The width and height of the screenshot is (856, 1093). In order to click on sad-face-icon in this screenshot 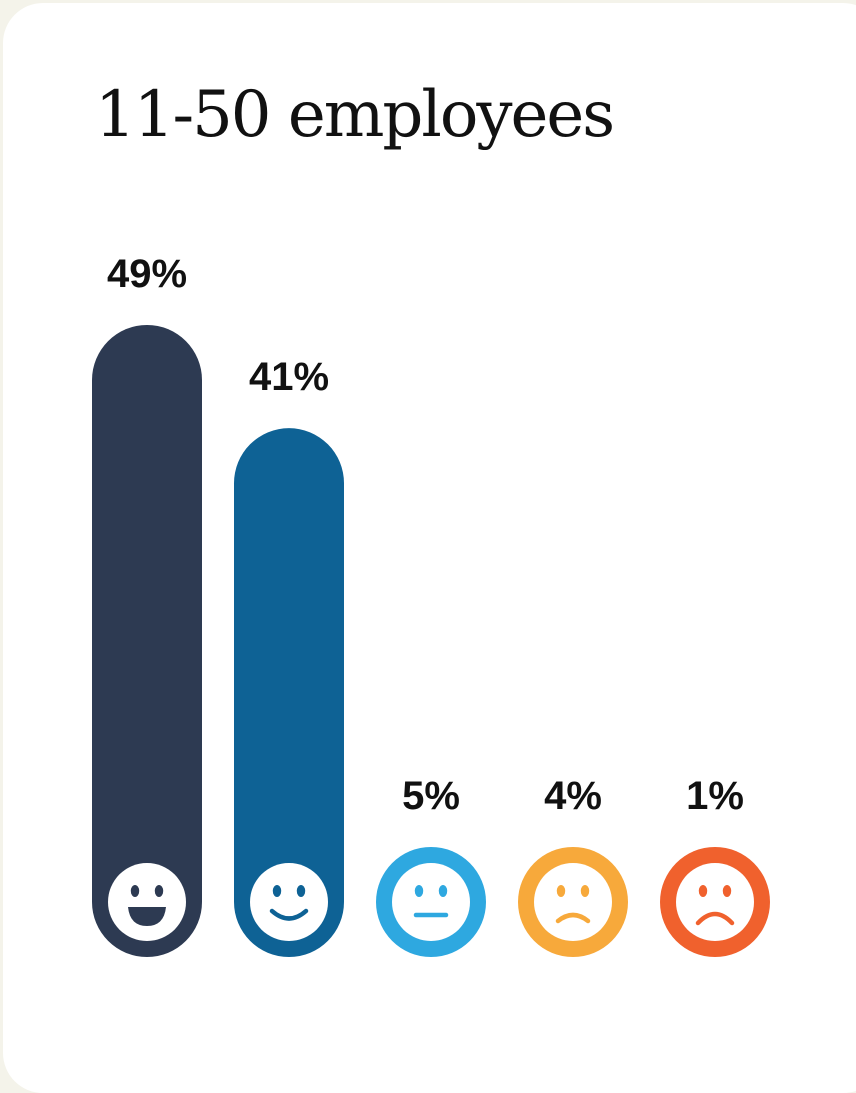, I will do `click(715, 902)`.